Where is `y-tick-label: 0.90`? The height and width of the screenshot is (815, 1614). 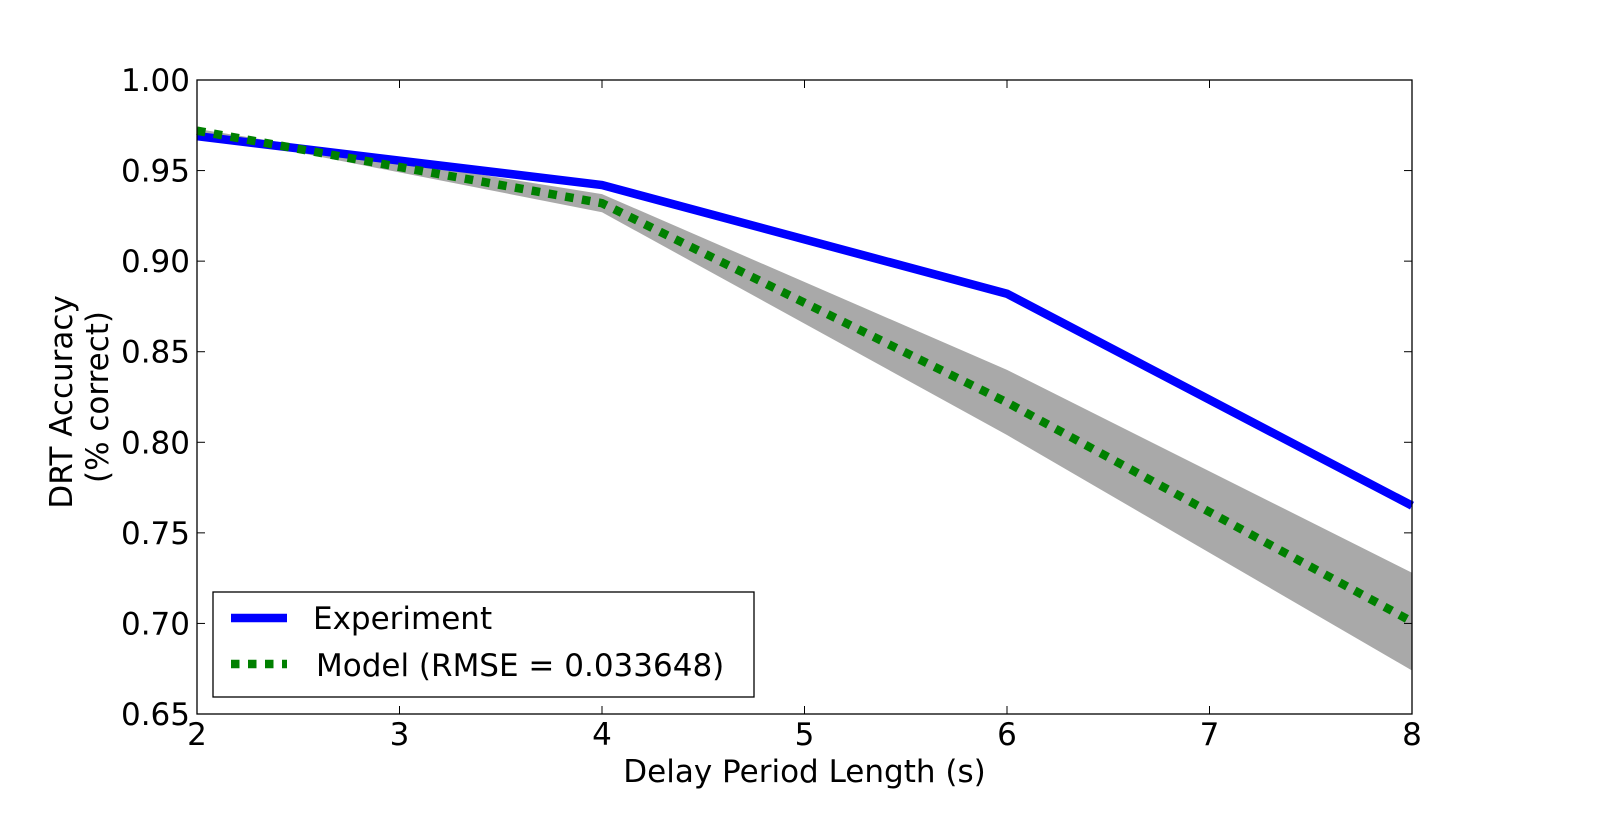 y-tick-label: 0.90 is located at coordinates (155, 262).